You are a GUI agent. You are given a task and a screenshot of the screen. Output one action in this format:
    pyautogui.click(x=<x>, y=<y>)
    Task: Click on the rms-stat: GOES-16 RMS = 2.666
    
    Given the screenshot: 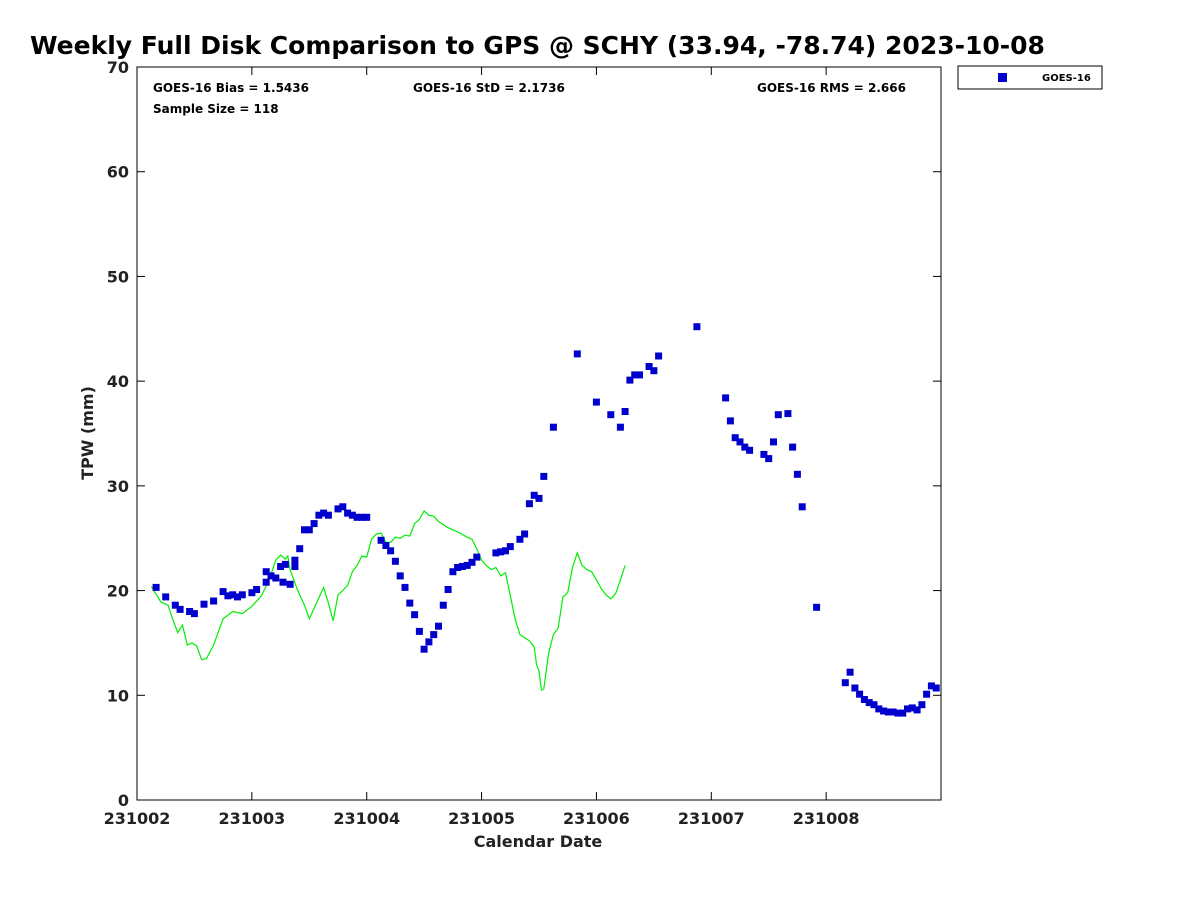 What is the action you would take?
    pyautogui.click(x=831, y=88)
    